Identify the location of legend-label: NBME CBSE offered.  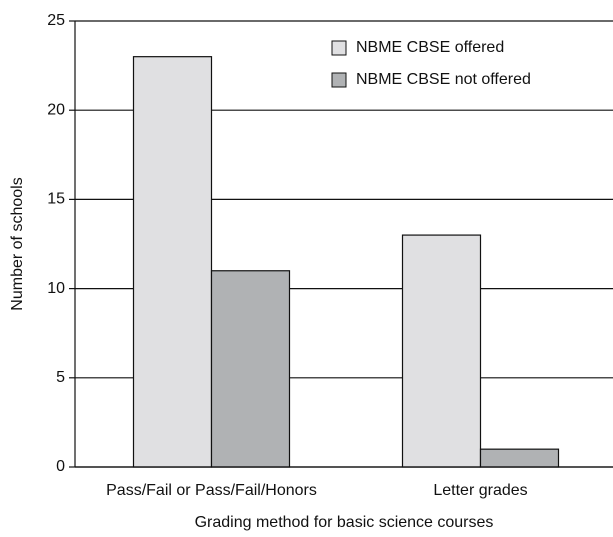
(430, 47).